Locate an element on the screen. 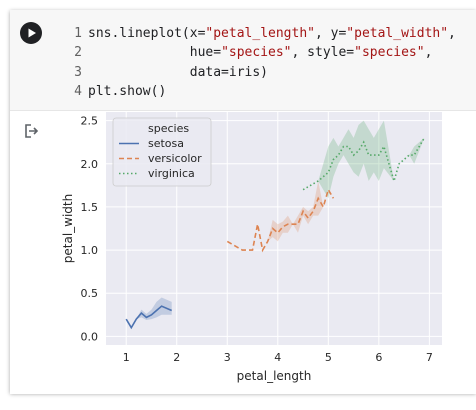 The image size is (476, 410). code-line: plt.show() is located at coordinates (272, 91).